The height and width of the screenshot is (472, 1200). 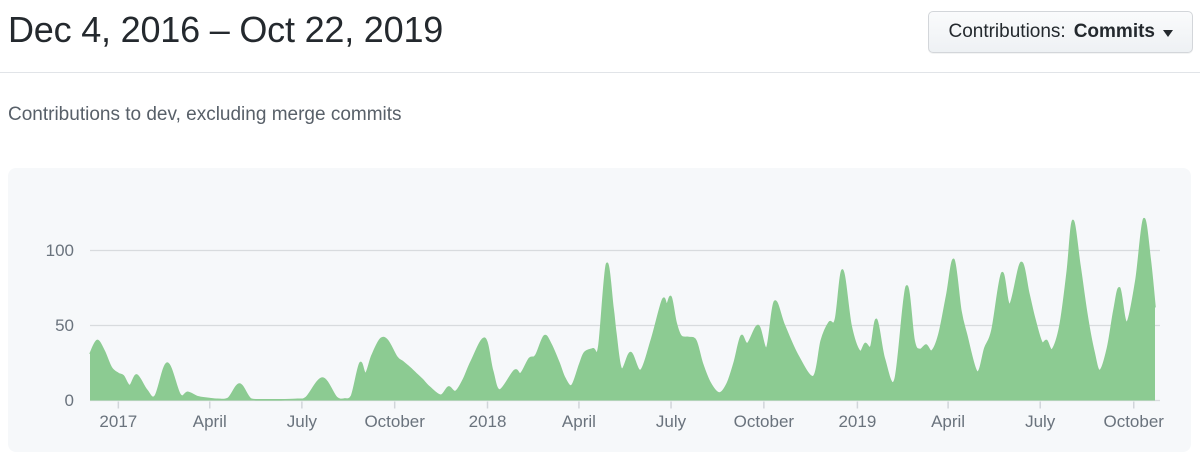 What do you see at coordinates (487, 421) in the screenshot?
I see `x-axis-label: 2018` at bounding box center [487, 421].